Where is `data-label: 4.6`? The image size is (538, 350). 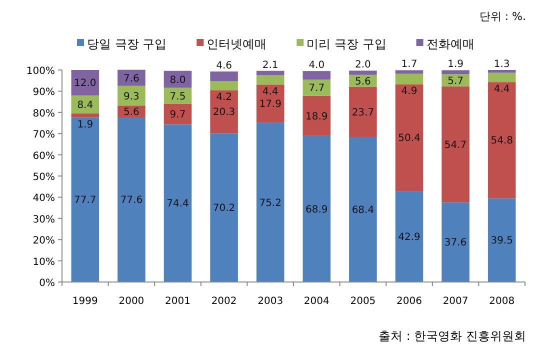 data-label: 4.6 is located at coordinates (224, 66).